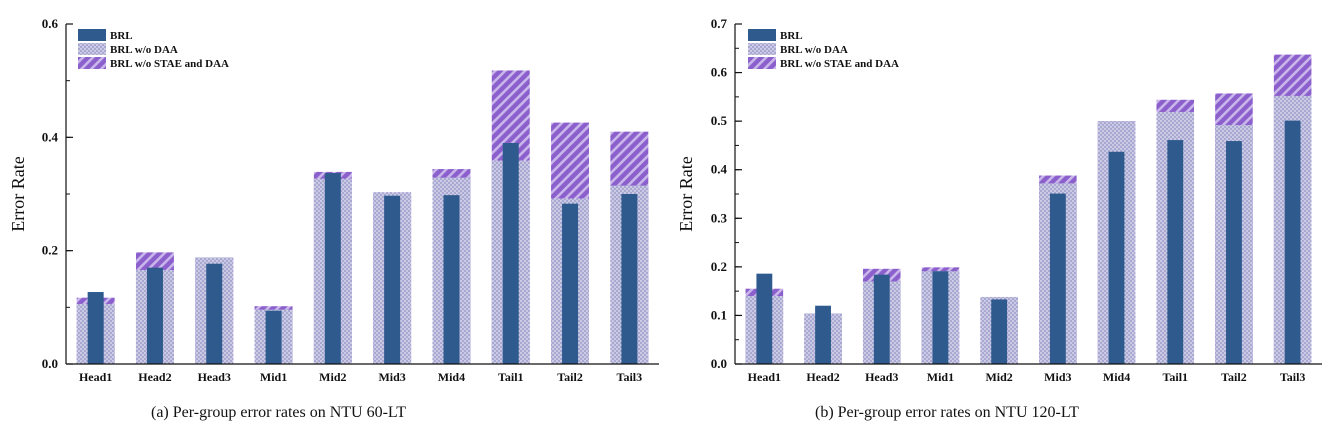 The width and height of the screenshot is (1326, 434). I want to click on y-tick-label: 0.3, so click(719, 217).